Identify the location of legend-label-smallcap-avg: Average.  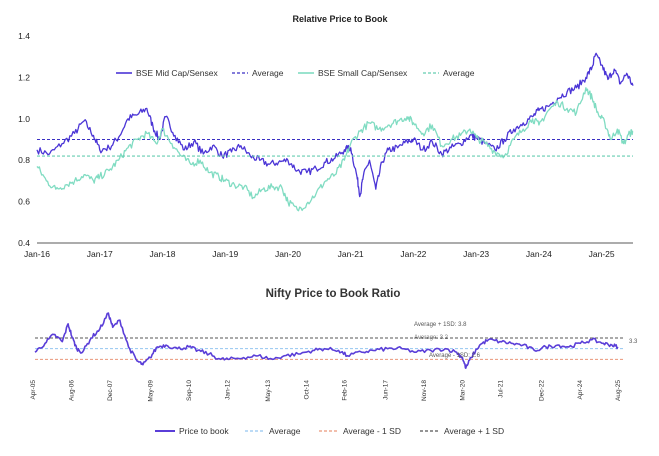
(459, 73).